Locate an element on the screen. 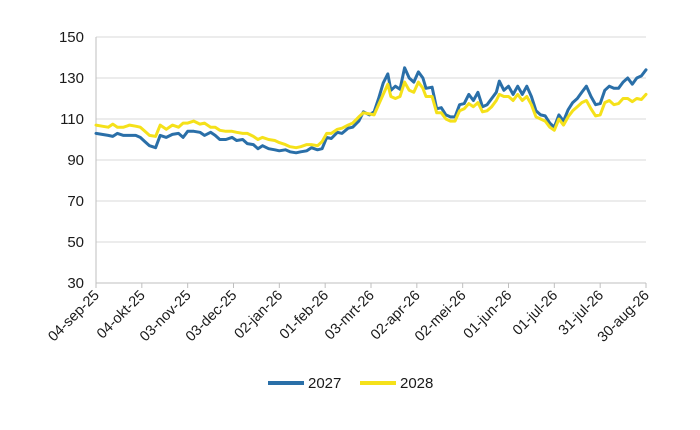 This screenshot has width=700, height=430. legend: 2027 2028 is located at coordinates (350, 383).